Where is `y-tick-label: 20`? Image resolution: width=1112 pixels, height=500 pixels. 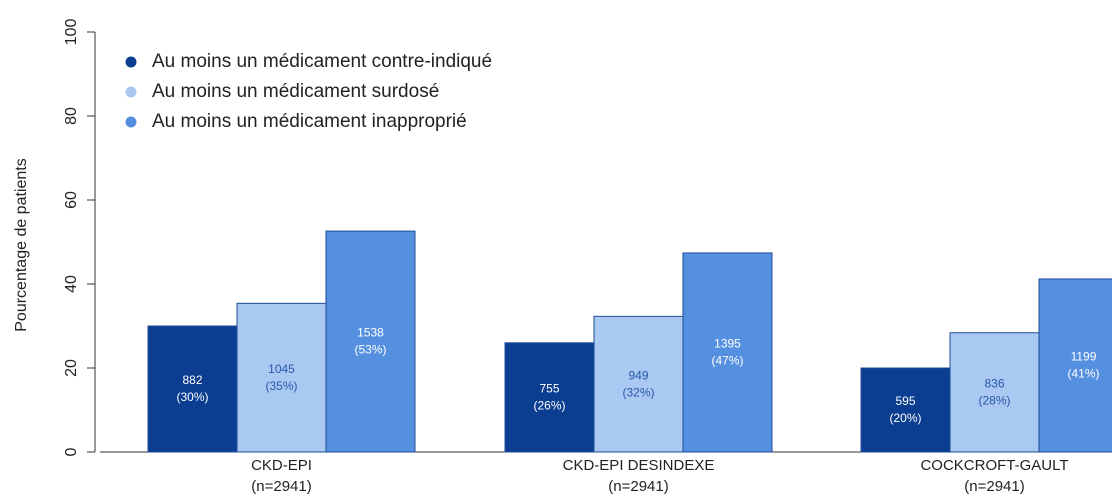
y-tick-label: 20 is located at coordinates (71, 368).